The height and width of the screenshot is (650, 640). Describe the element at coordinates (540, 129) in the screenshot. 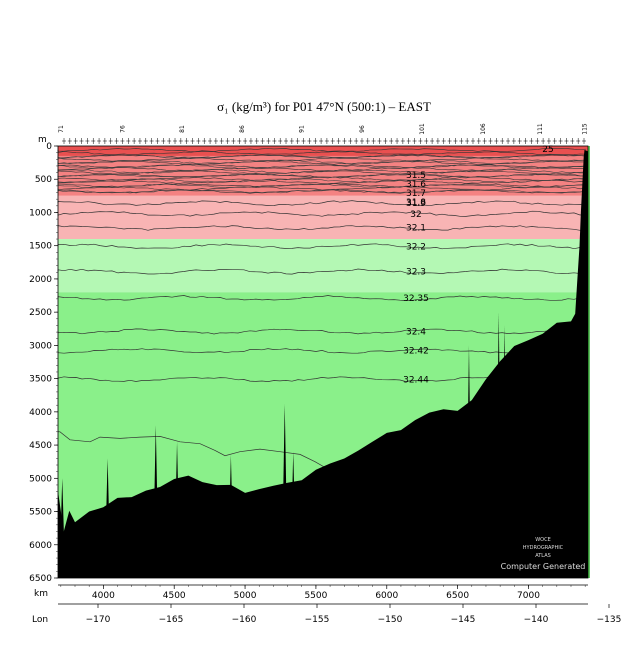

I see `station-label-8: 111` at that location.